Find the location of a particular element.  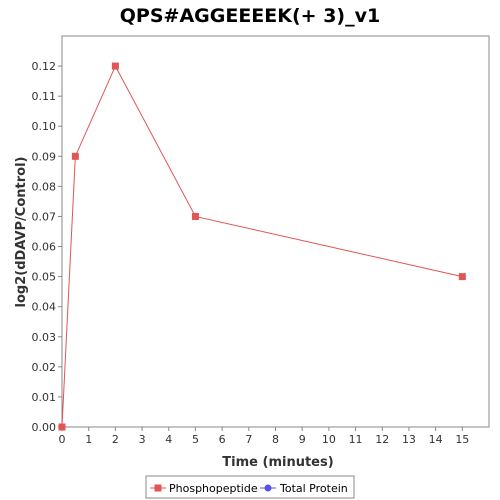

x-tick-label: 7 is located at coordinates (248, 439).